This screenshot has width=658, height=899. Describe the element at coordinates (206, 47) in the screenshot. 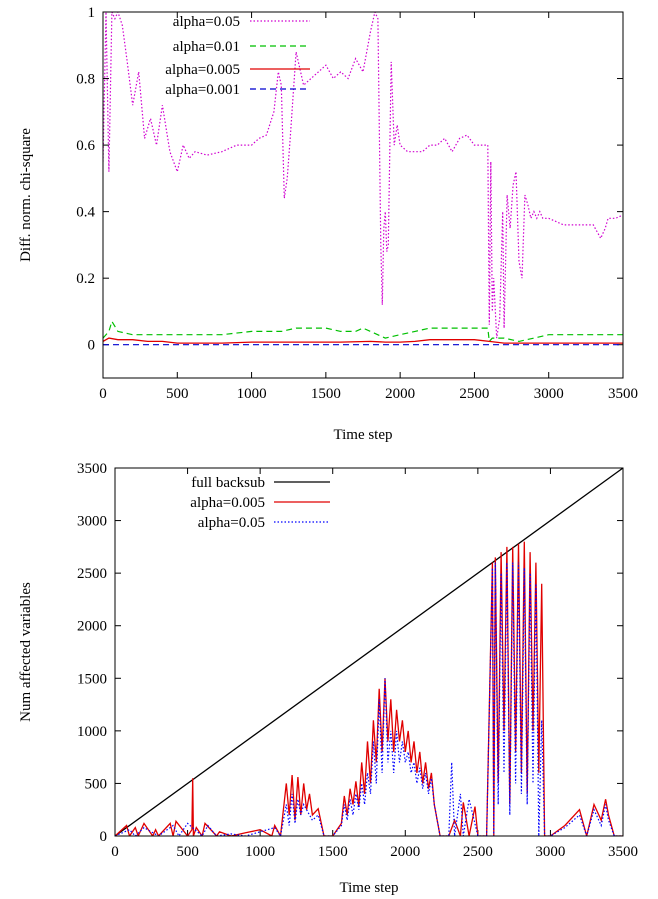

I see `legend-label-alpha-0.01: alpha=0.01` at that location.